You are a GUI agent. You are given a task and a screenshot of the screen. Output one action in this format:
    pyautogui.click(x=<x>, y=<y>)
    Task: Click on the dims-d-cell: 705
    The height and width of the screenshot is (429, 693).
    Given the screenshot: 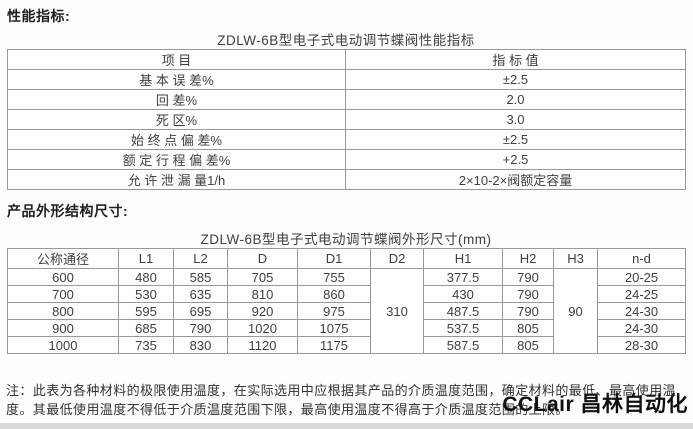 What is the action you would take?
    pyautogui.click(x=262, y=277)
    